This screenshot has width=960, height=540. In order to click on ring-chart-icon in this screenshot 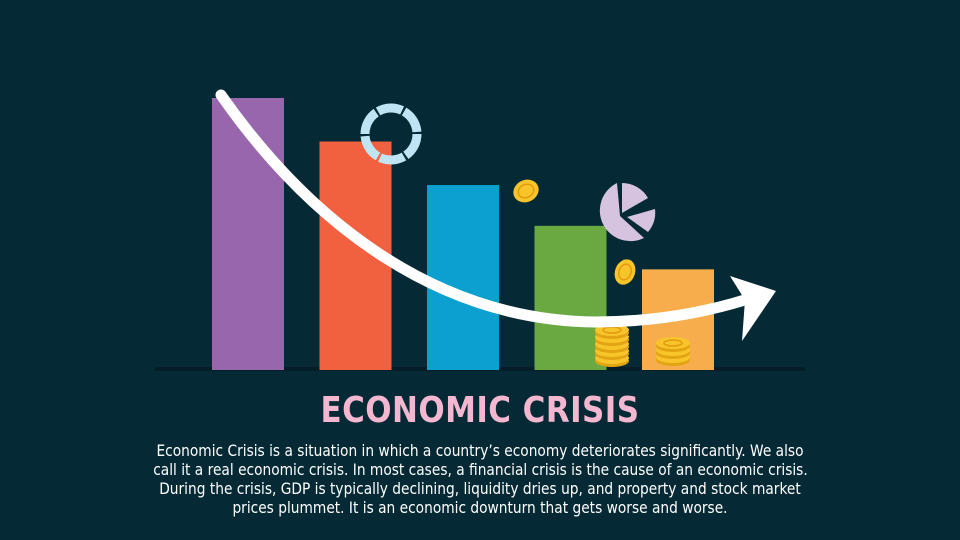, I will do `click(391, 134)`.